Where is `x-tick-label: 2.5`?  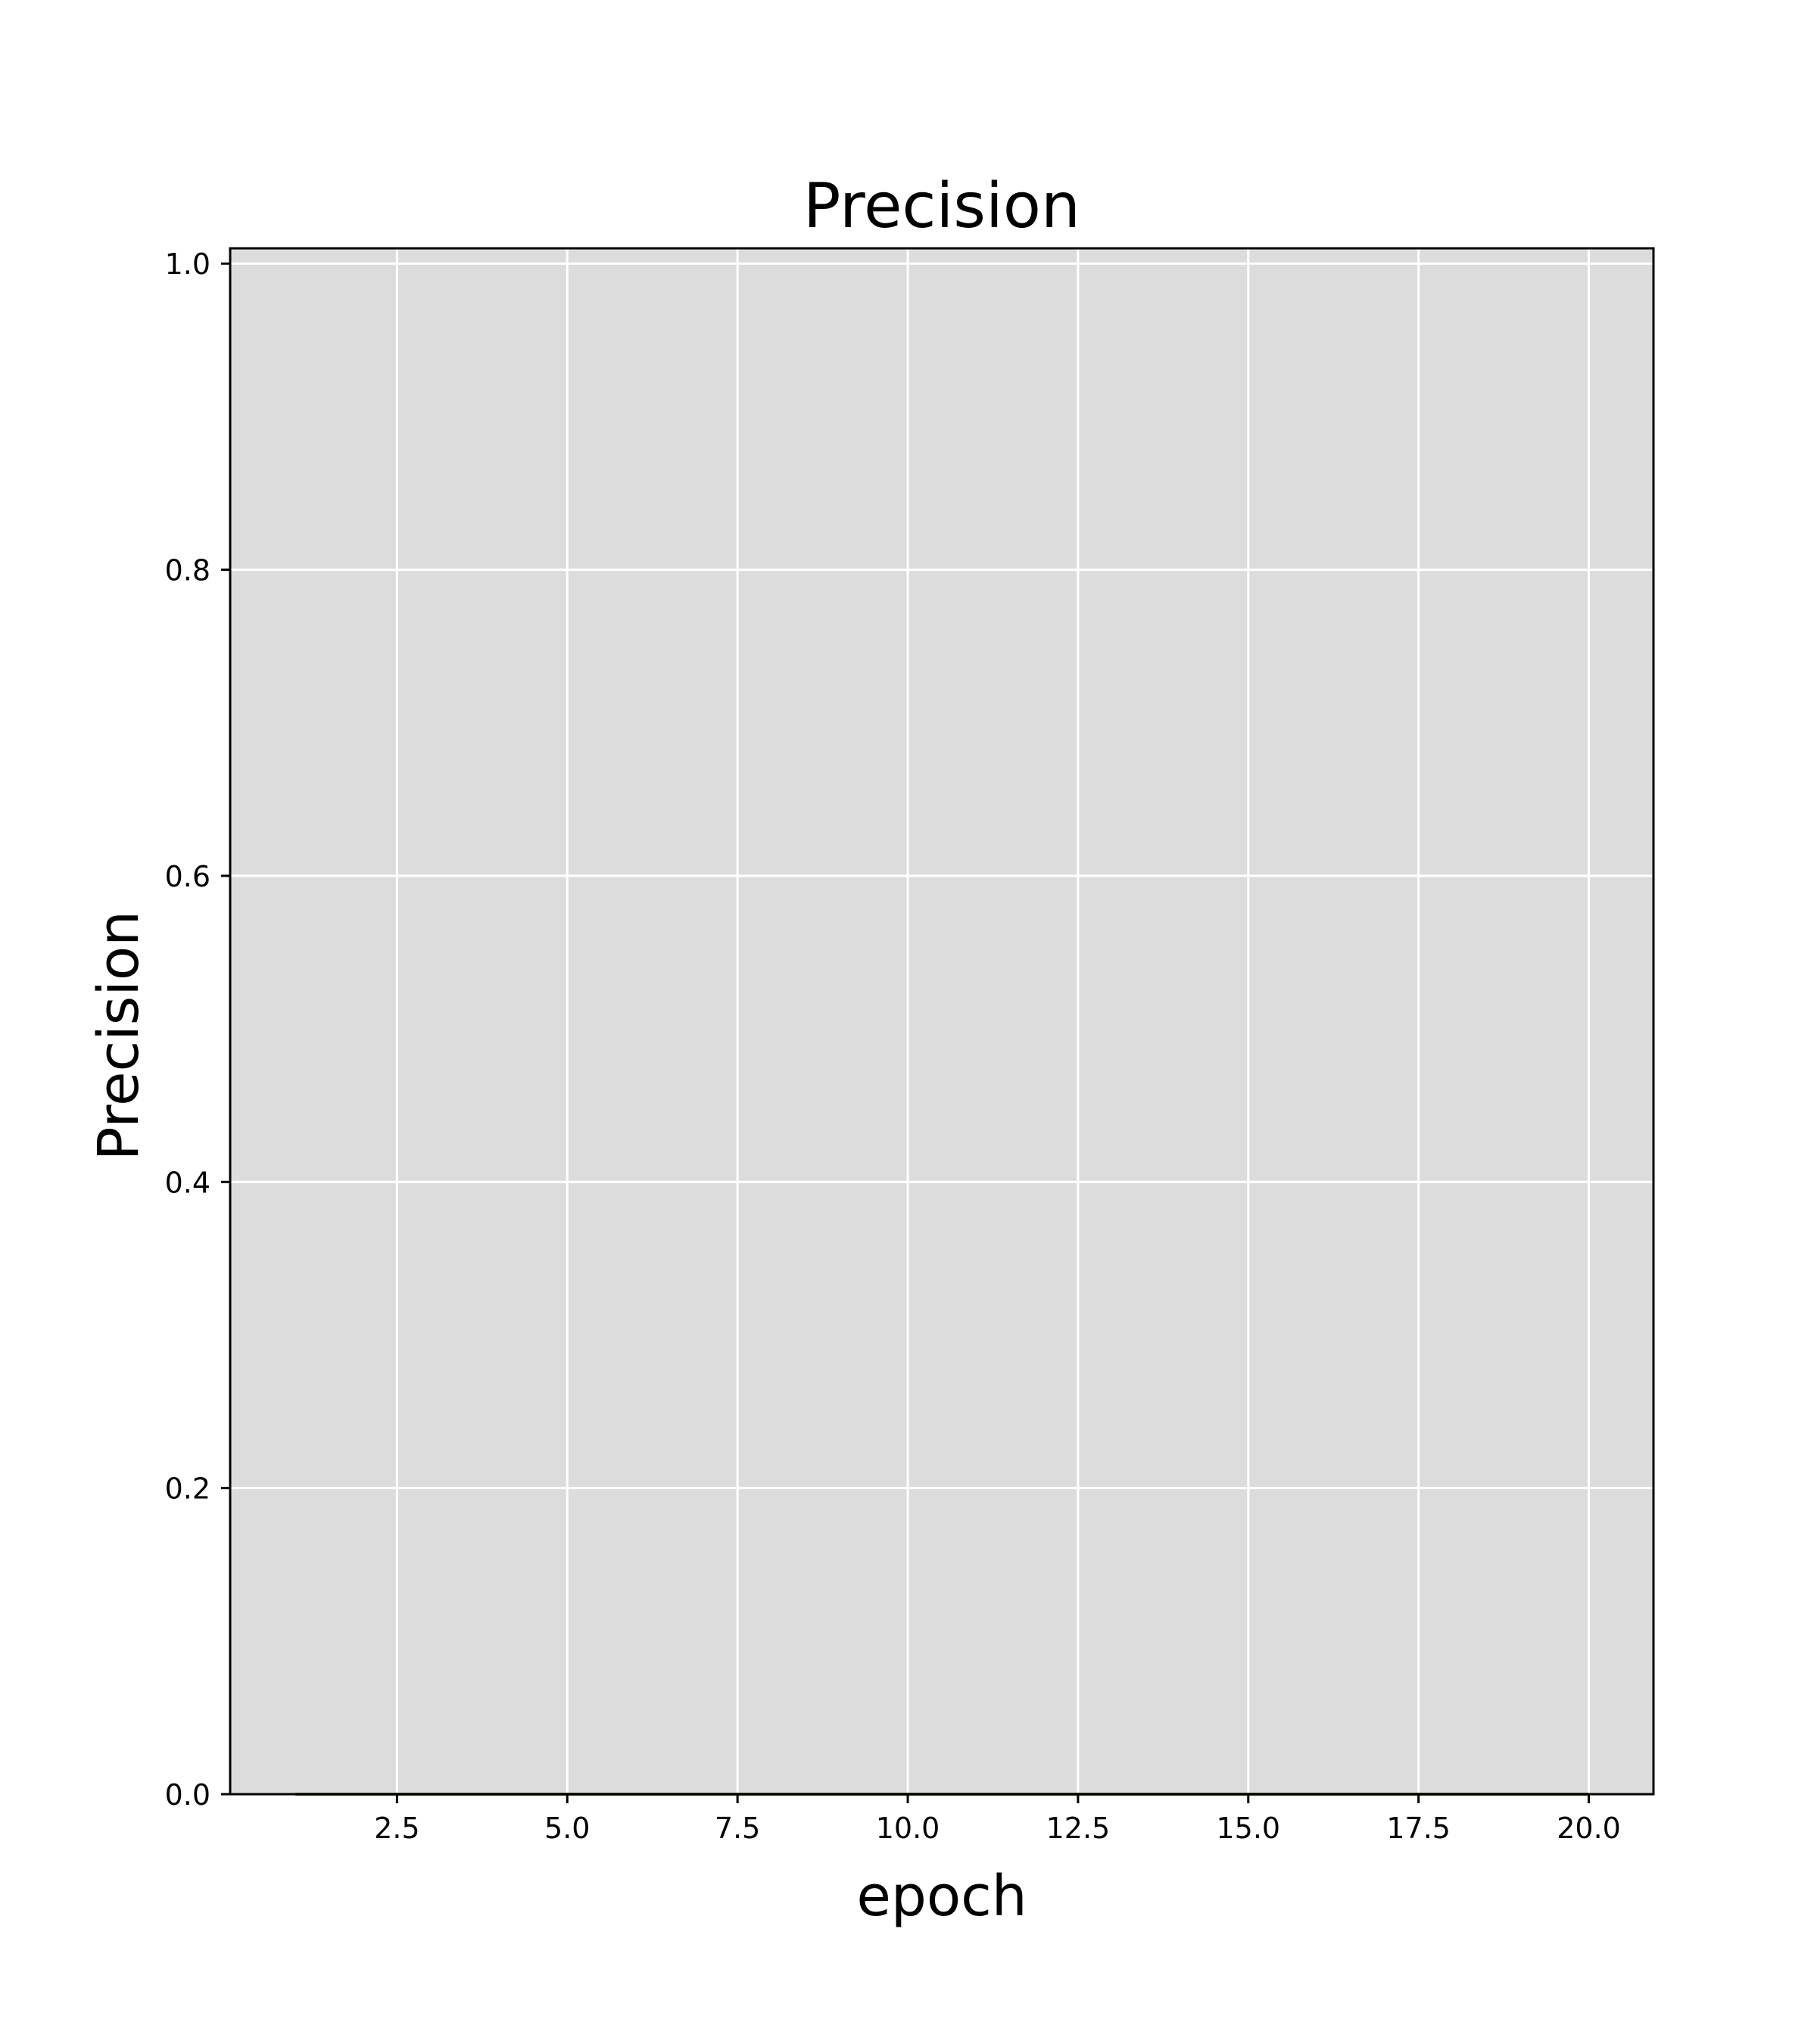
x-tick-label: 2.5 is located at coordinates (396, 1829).